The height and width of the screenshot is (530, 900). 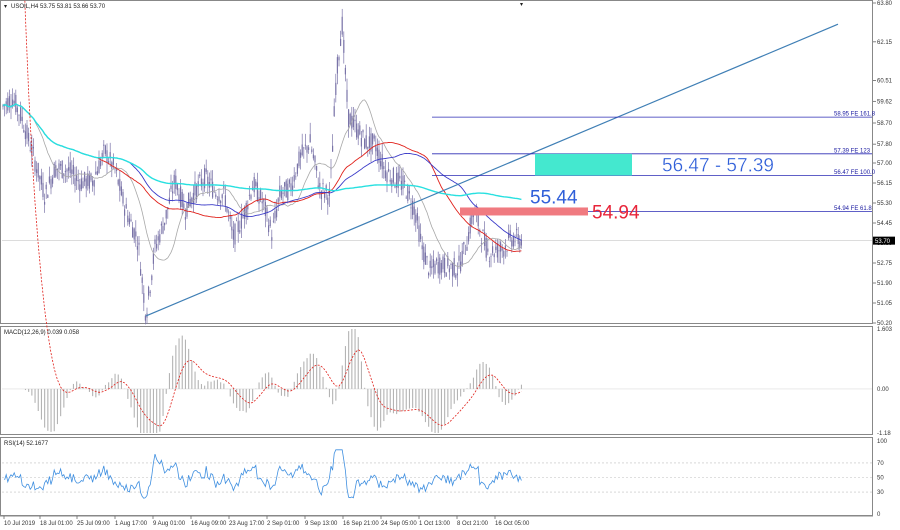 What do you see at coordinates (718, 166) in the screenshot?
I see `target-zone-label: 56.47 - 57.39` at bounding box center [718, 166].